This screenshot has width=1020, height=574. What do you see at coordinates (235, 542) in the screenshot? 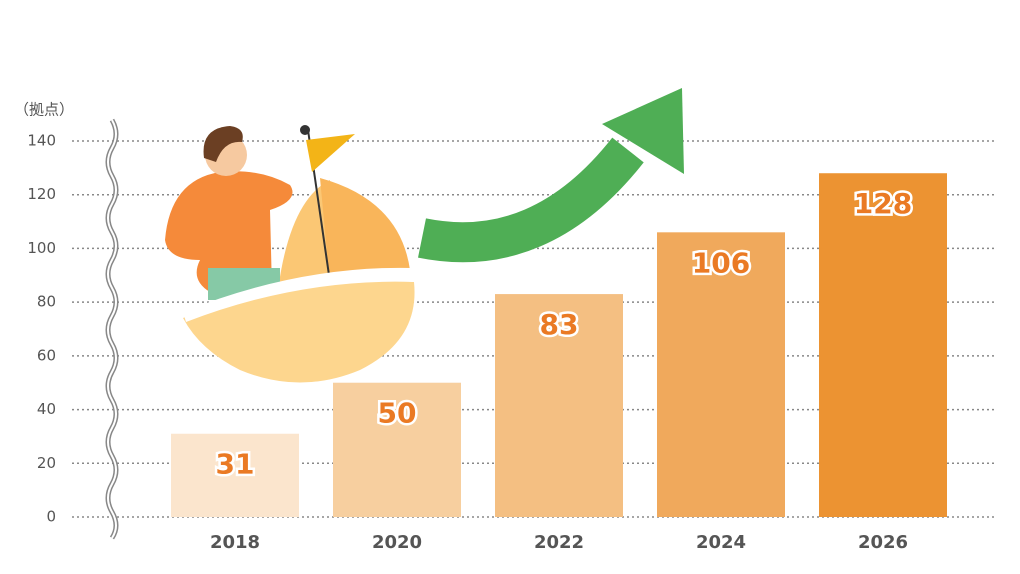
I see `x-tick-label: 2018` at bounding box center [235, 542].